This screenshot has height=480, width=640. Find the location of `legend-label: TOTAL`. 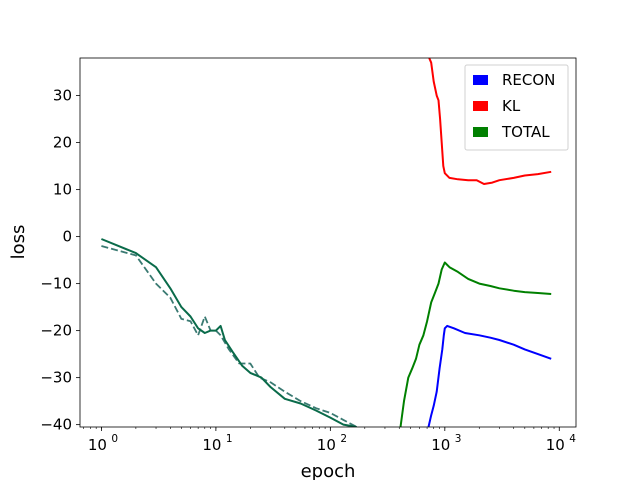

legend-label: TOTAL is located at coordinates (525, 132).